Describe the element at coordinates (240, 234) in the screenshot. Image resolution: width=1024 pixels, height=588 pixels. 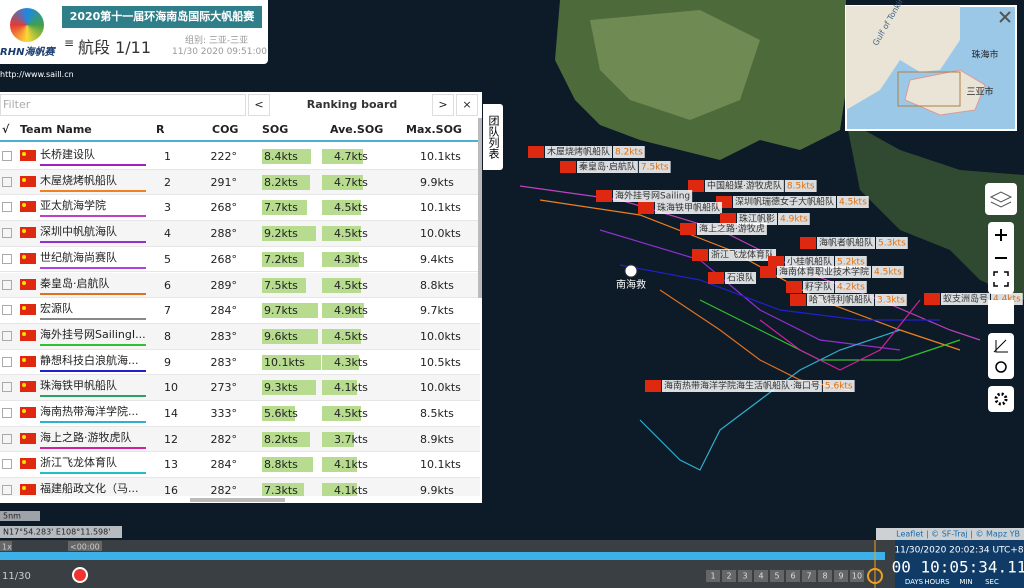
I see `team-row: 深圳中帆航海队 4 288° 9.2kts 4.5kts 10.0kts` at that location.